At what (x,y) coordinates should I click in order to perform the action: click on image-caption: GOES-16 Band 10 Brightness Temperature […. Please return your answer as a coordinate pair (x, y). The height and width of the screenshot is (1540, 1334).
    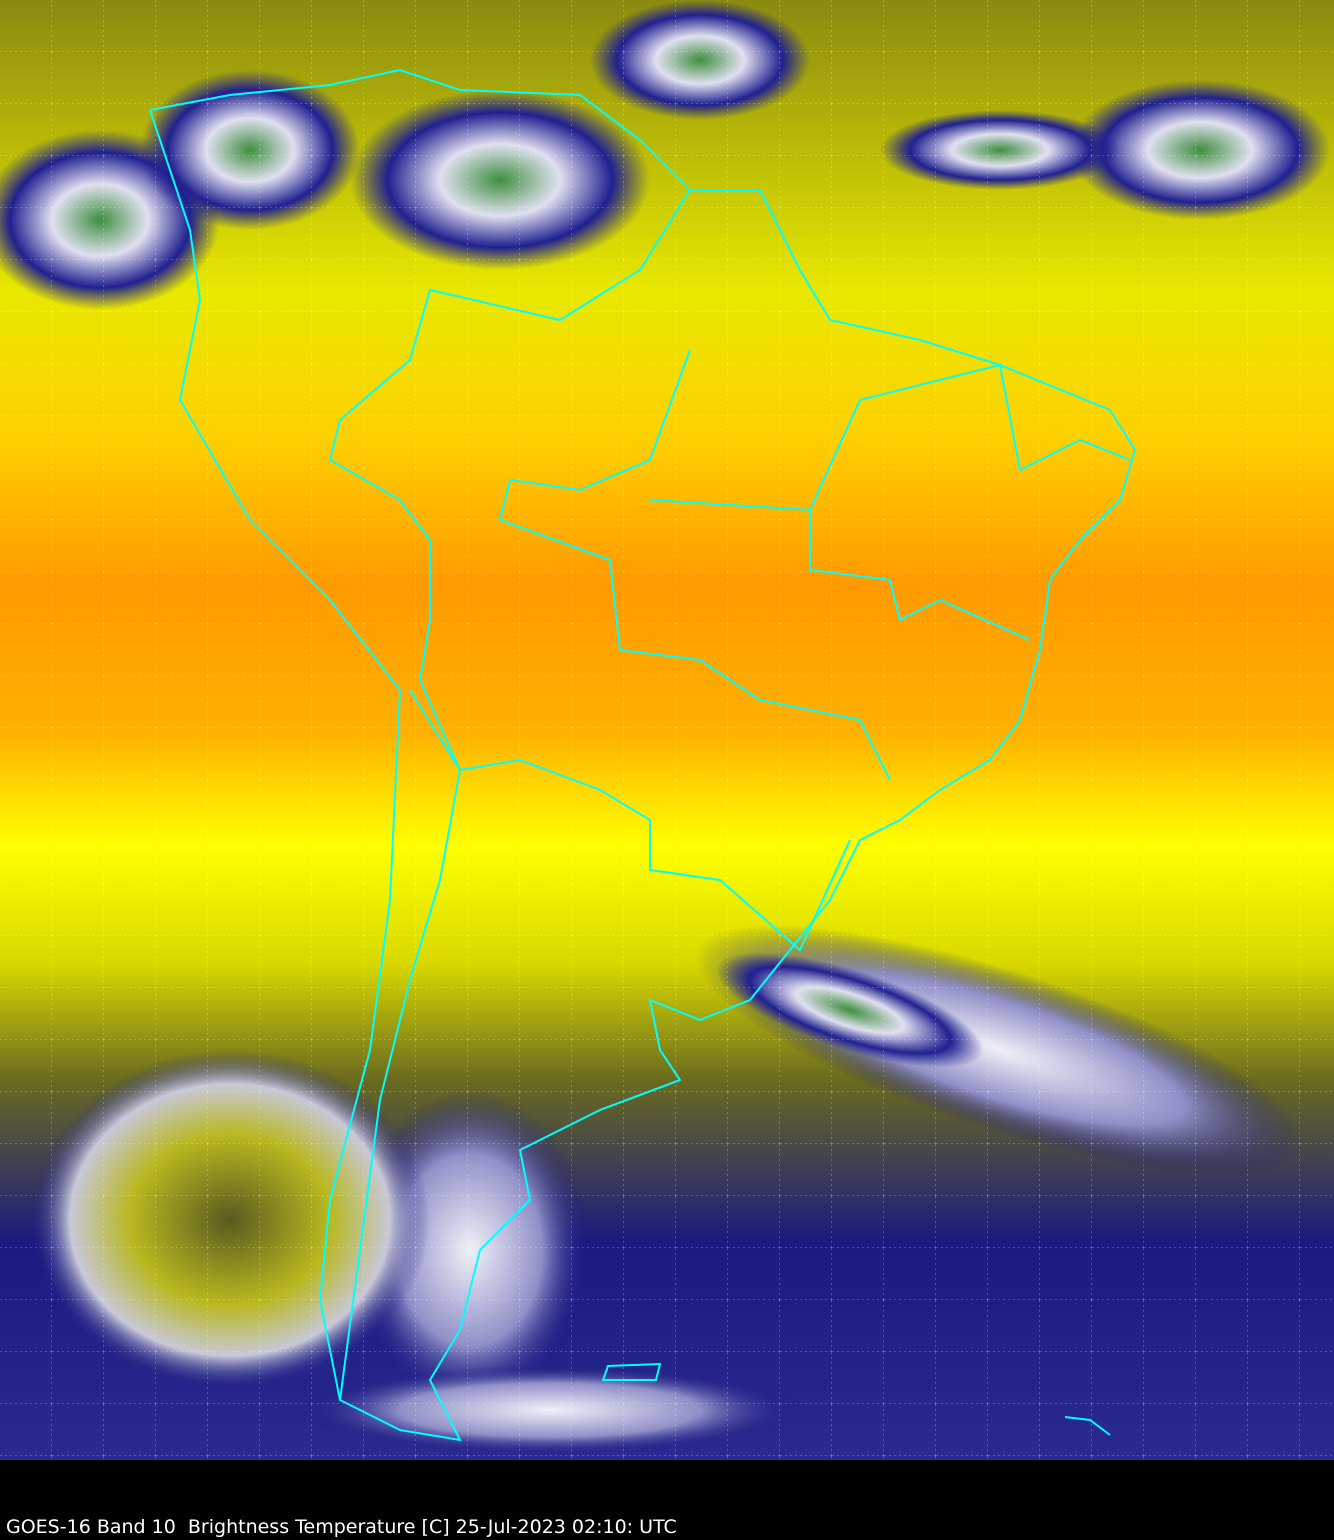
    Looking at the image, I should click on (341, 1527).